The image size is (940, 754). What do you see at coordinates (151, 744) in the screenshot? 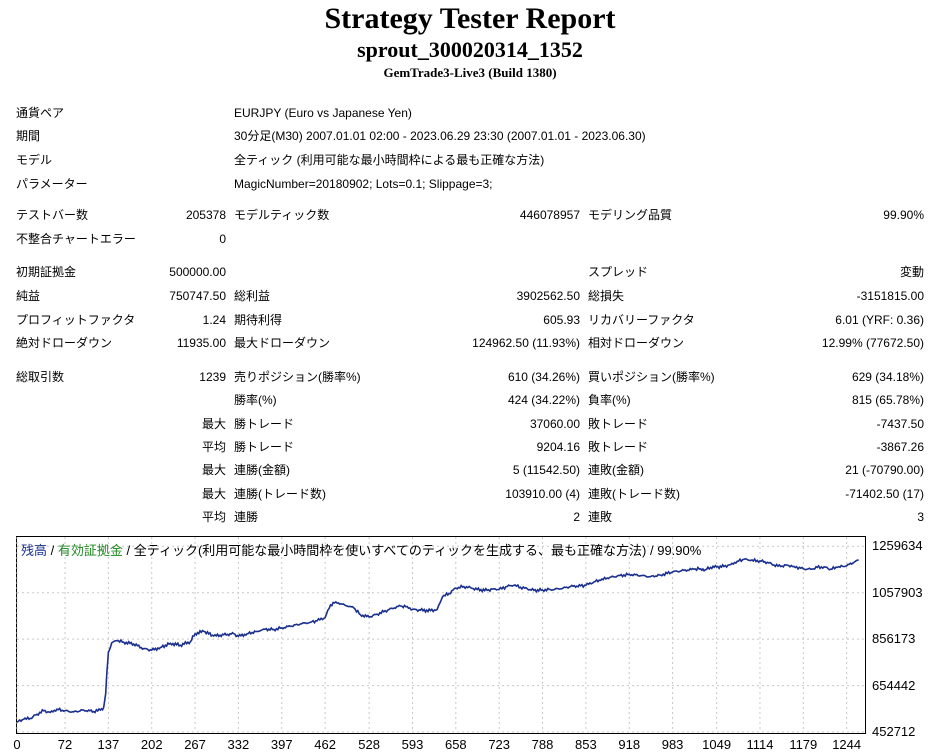
I see `x-tick-label: 202` at bounding box center [151, 744].